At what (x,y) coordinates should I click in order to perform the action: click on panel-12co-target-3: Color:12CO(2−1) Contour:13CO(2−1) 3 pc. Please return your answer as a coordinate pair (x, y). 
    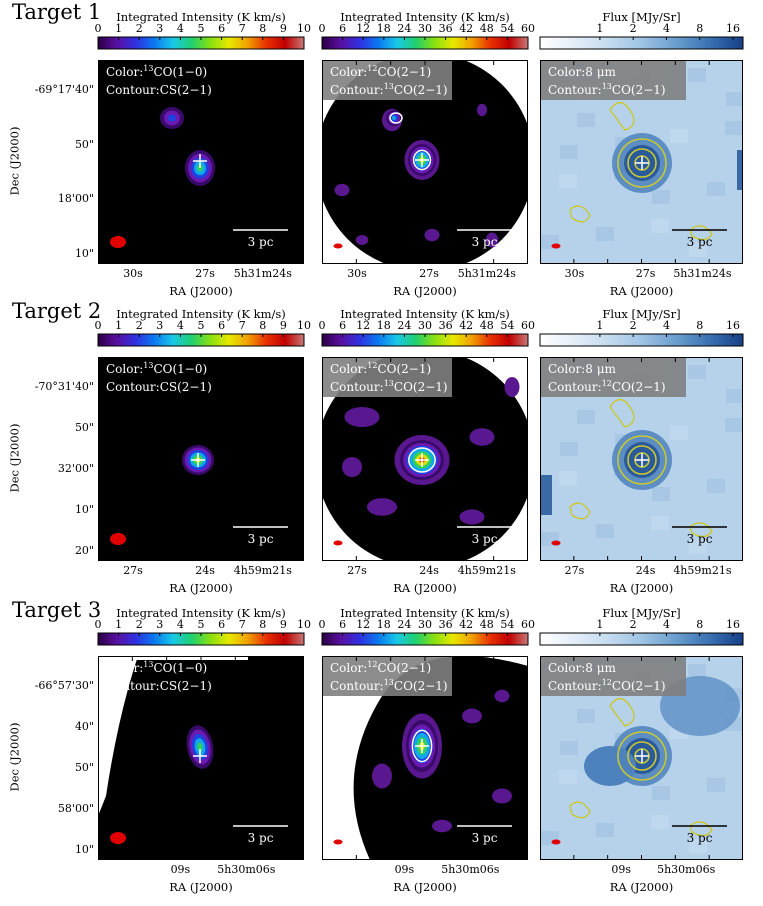
    Looking at the image, I should click on (425, 758).